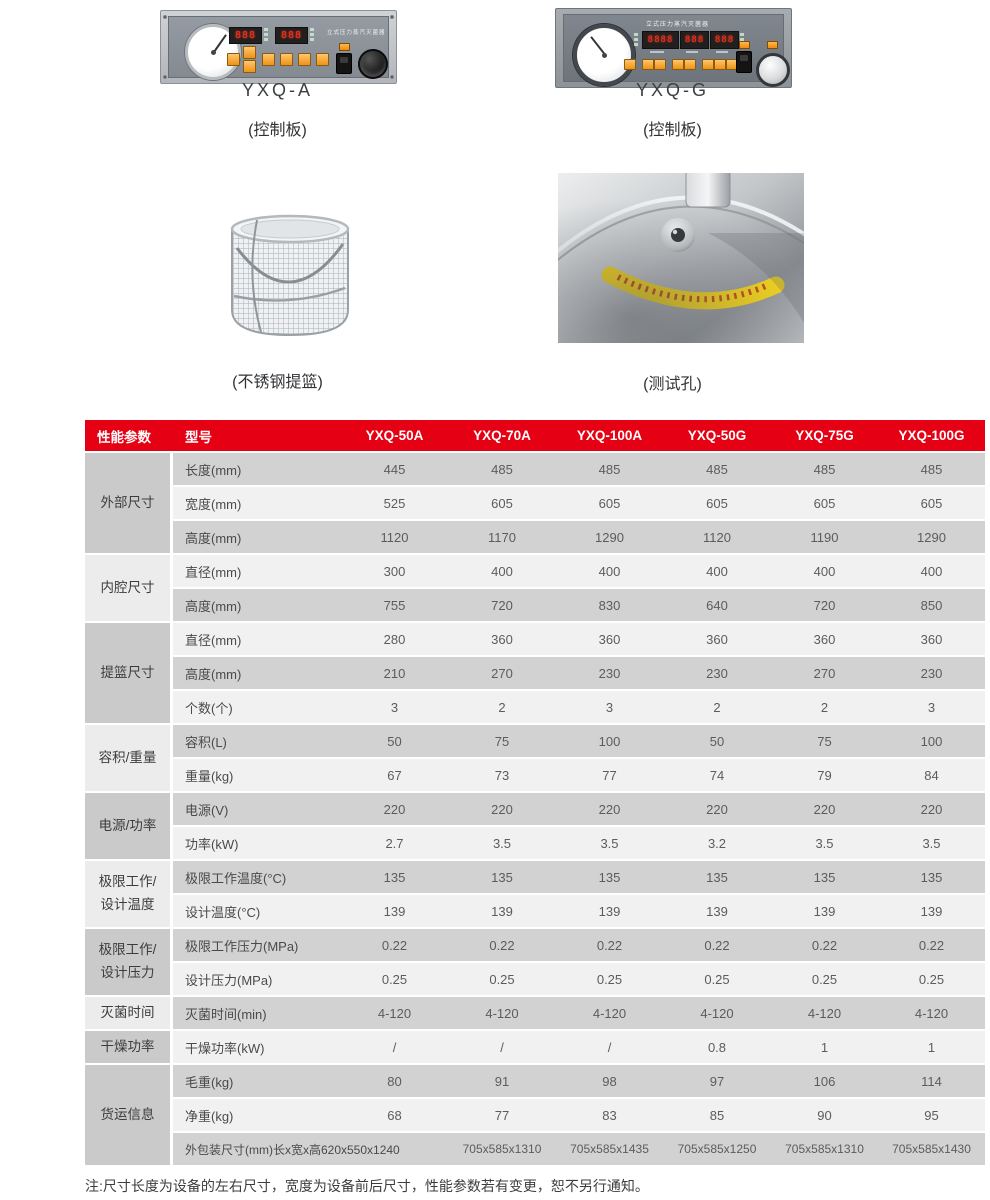  Describe the element at coordinates (257, 776) in the screenshot. I see `row-label: 重量(kg)` at that location.